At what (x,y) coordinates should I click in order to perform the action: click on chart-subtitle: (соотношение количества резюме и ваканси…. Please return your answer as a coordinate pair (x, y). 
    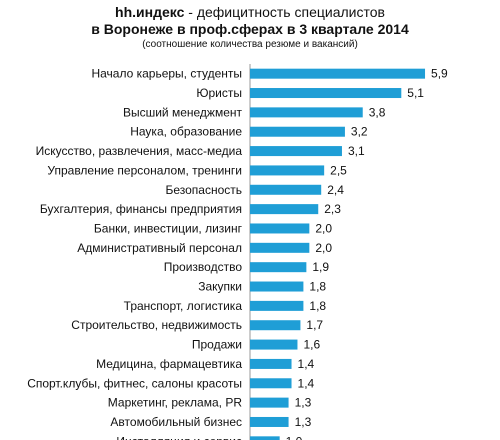
    Looking at the image, I should click on (250, 44).